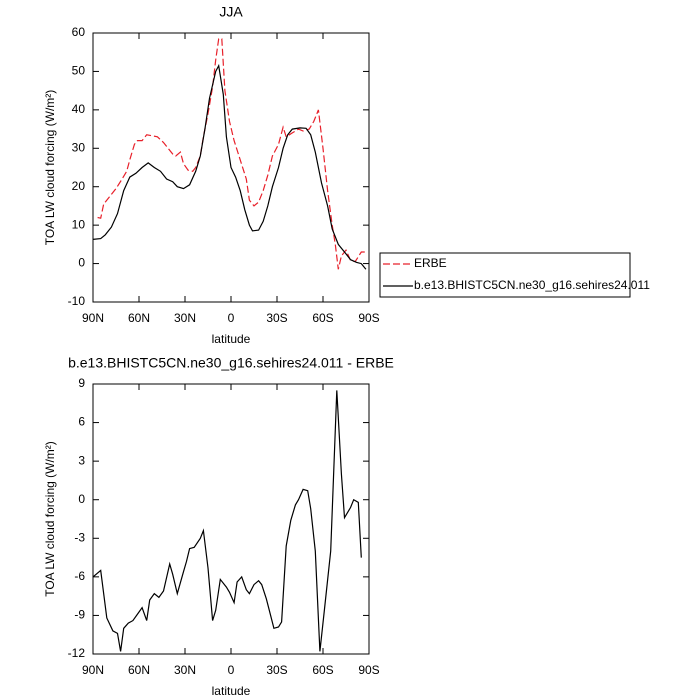 The image size is (700, 700). I want to click on y-tick-label: 3, so click(81, 460).